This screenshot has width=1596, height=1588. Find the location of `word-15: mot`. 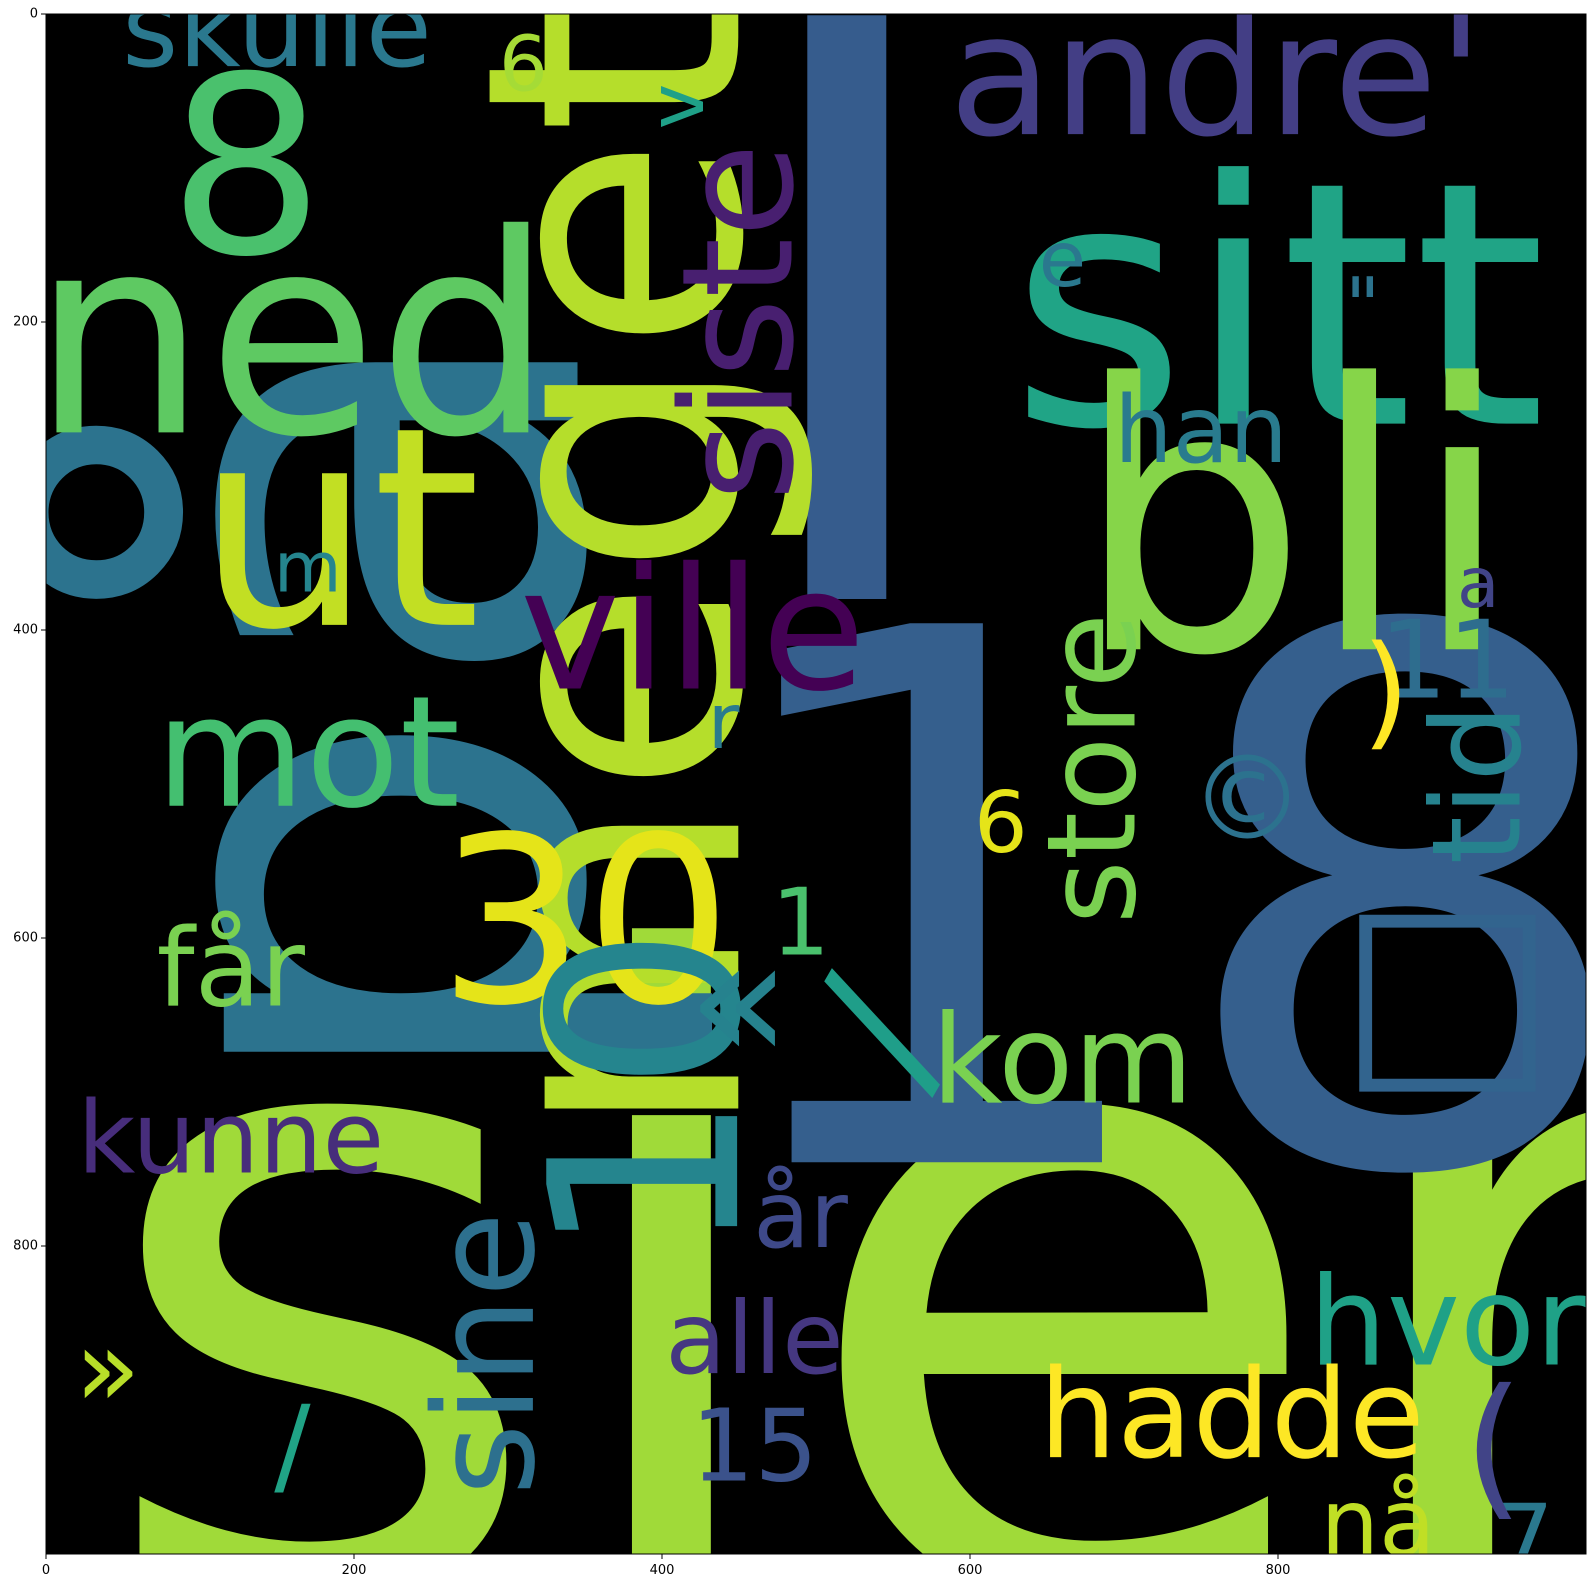

word-15: mot is located at coordinates (307, 753).